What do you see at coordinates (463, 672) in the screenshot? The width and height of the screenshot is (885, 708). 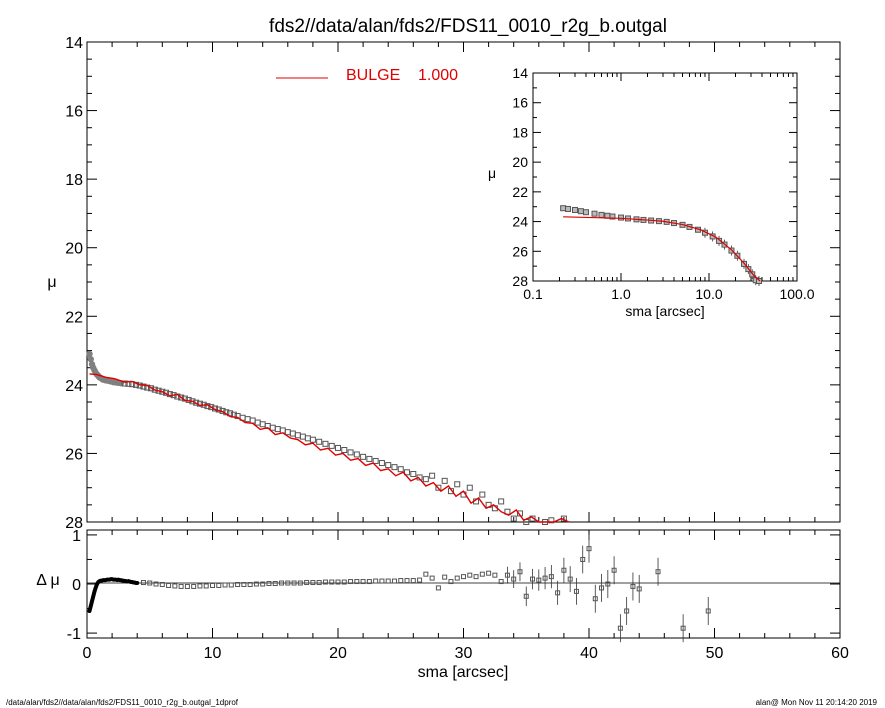 I see `residual-x-axis-label: sma [arcsec]` at bounding box center [463, 672].